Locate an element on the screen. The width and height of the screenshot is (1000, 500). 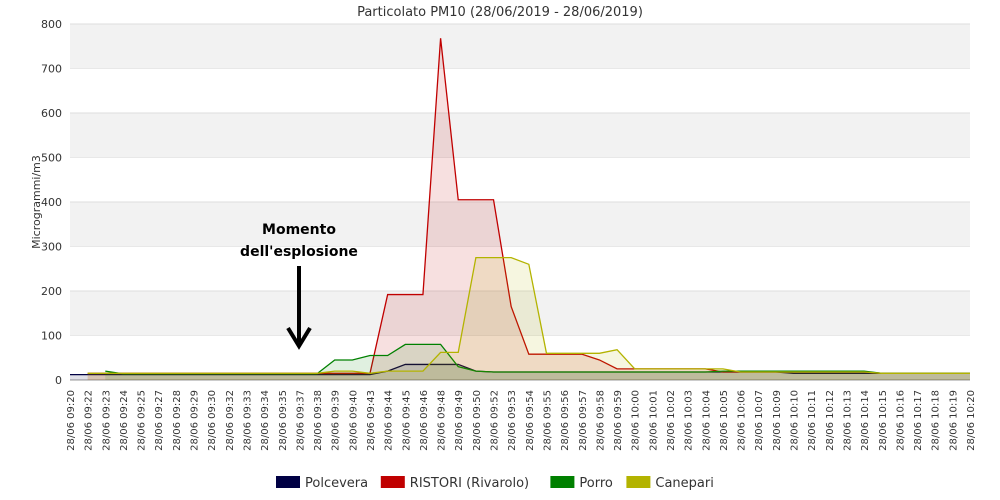
x-tick-label: 28/06 09:28 is located at coordinates (177, 420).